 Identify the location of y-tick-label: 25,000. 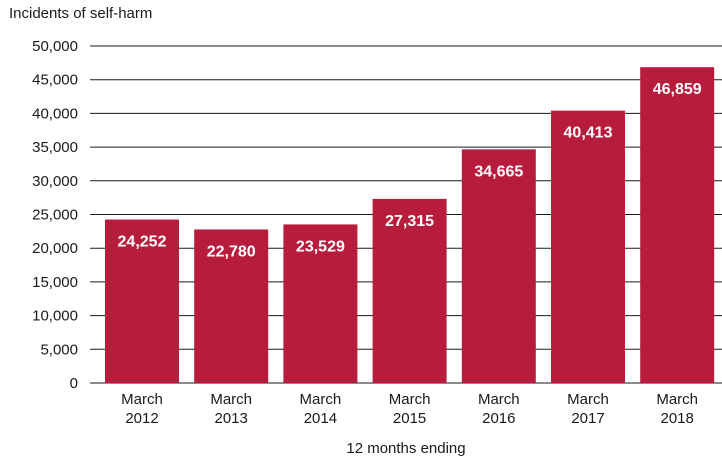
(55, 215).